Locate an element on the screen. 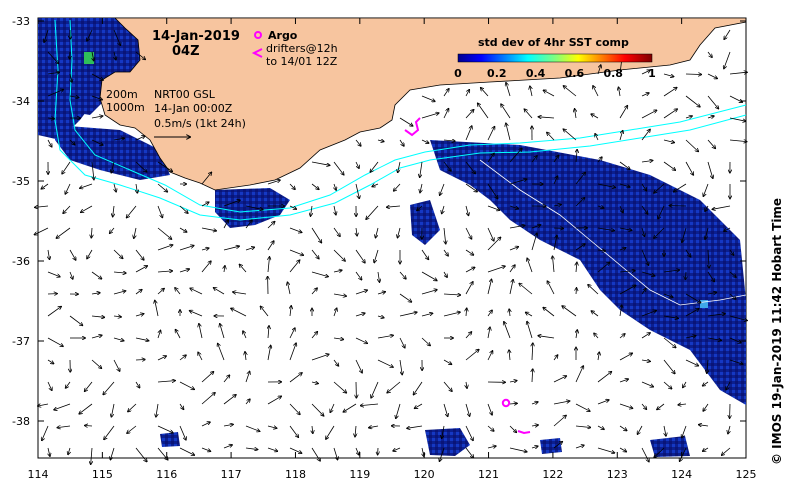 This screenshot has height=492, width=790. x-tick-label: 123 is located at coordinates (617, 474).